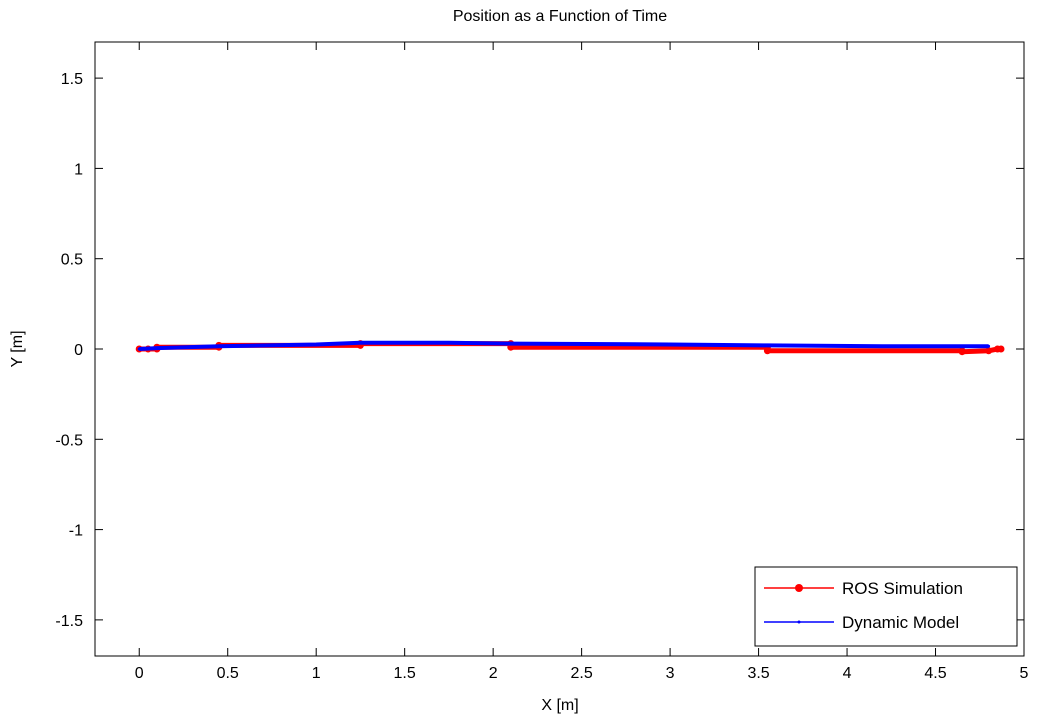  I want to click on legend: ROS Simulation Dynamic Model, so click(886, 606).